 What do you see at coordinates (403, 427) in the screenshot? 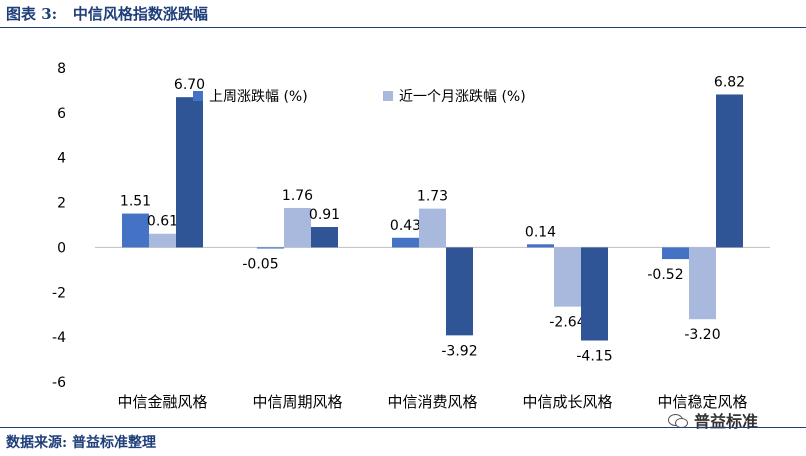
I see `footer-divider` at bounding box center [403, 427].